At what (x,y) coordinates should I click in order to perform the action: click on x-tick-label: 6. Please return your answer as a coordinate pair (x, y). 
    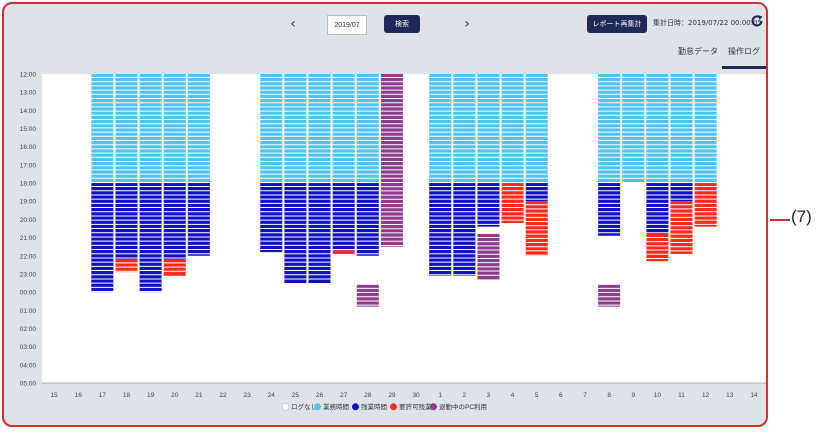
    Looking at the image, I should click on (561, 395).